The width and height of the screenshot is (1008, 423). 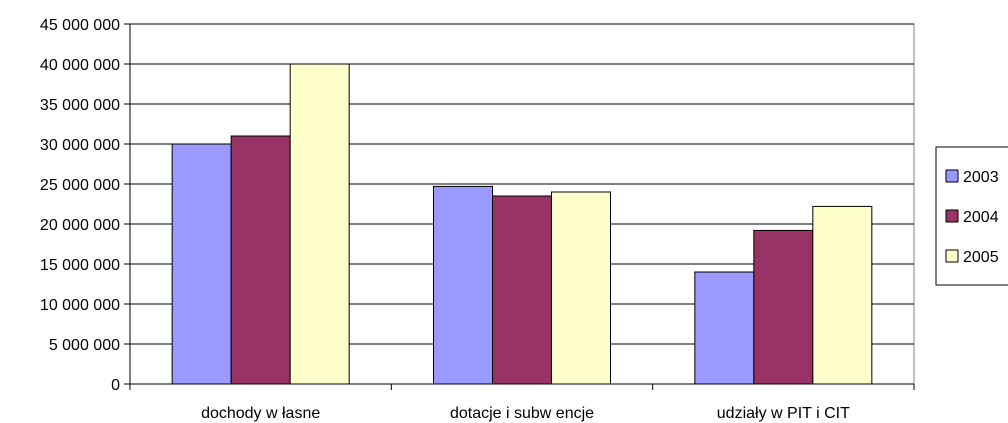 What do you see at coordinates (115, 385) in the screenshot?
I see `y-tick-label: 0` at bounding box center [115, 385].